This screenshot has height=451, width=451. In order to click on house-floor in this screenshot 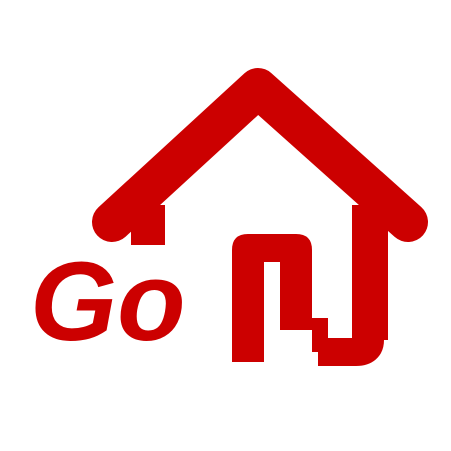, I will do `click(351, 351)`.